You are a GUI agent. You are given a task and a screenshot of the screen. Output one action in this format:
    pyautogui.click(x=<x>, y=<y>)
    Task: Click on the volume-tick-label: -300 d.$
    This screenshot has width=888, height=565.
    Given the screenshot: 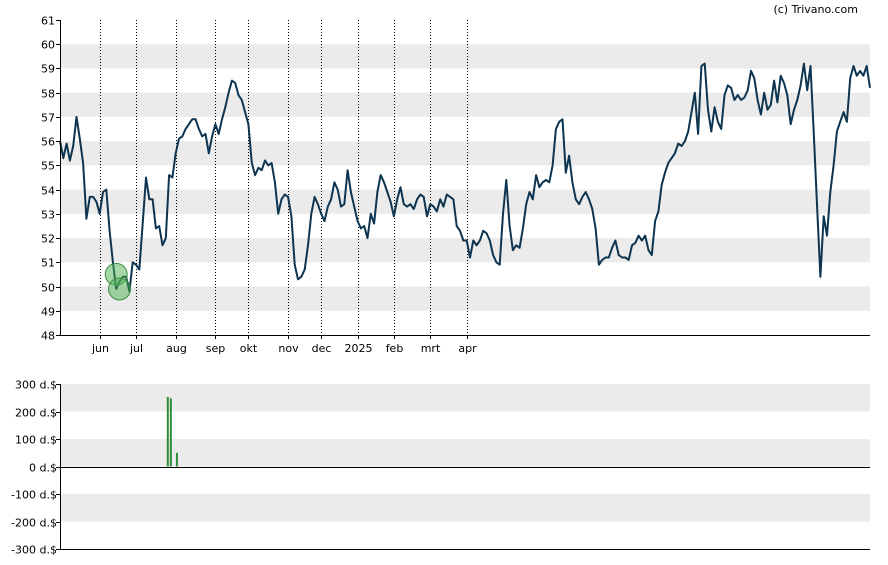 What is the action you would take?
    pyautogui.click(x=34, y=550)
    